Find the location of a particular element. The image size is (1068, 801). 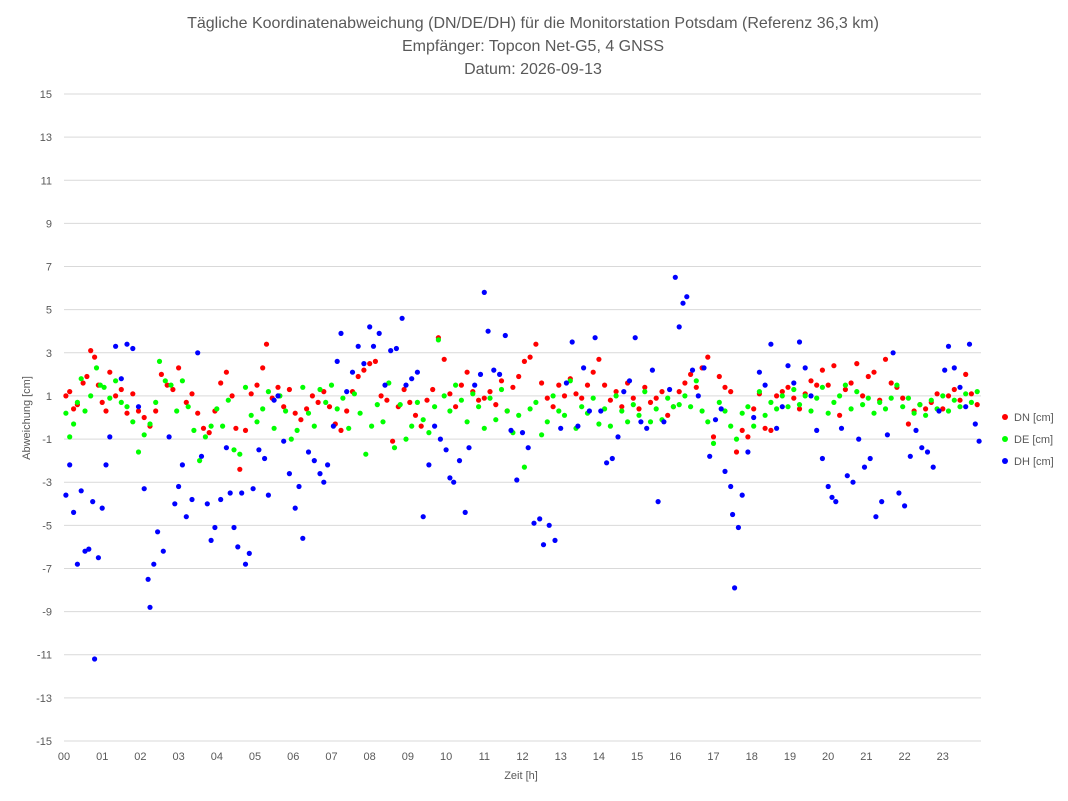

x-tick-label: 08 is located at coordinates (370, 757).